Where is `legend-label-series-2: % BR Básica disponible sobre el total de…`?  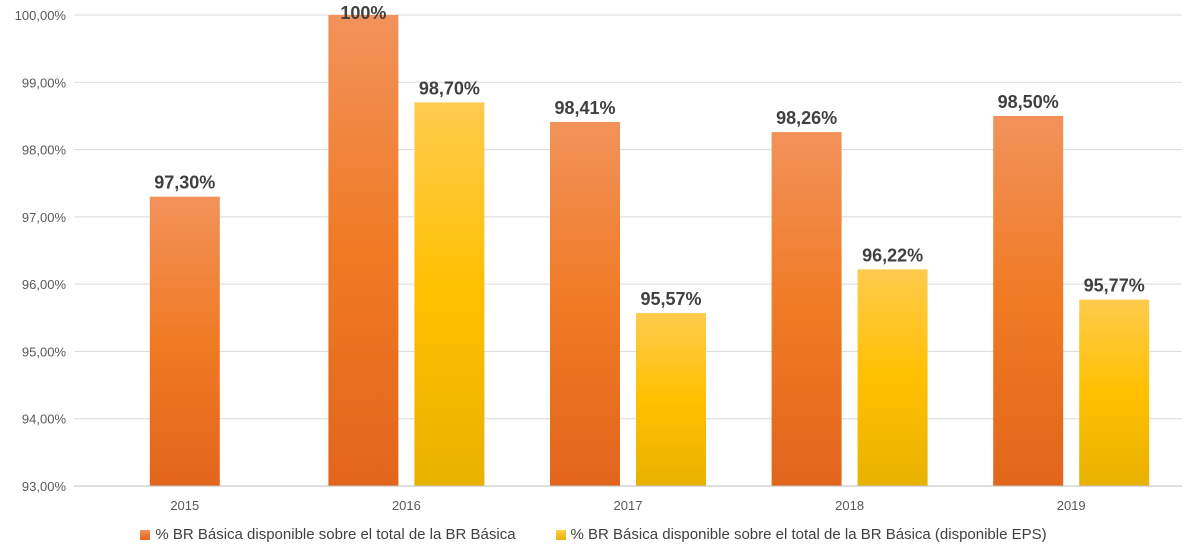 legend-label-series-2: % BR Básica disponible sobre el total de… is located at coordinates (808, 534).